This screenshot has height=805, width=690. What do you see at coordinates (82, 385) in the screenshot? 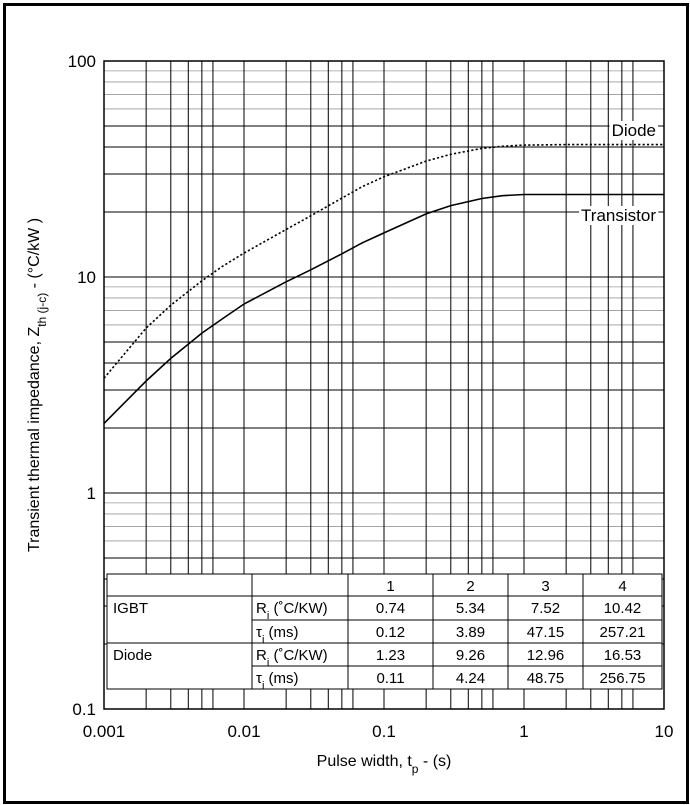
I see `y-tick-labels: 0.1 1 10 100` at bounding box center [82, 385].